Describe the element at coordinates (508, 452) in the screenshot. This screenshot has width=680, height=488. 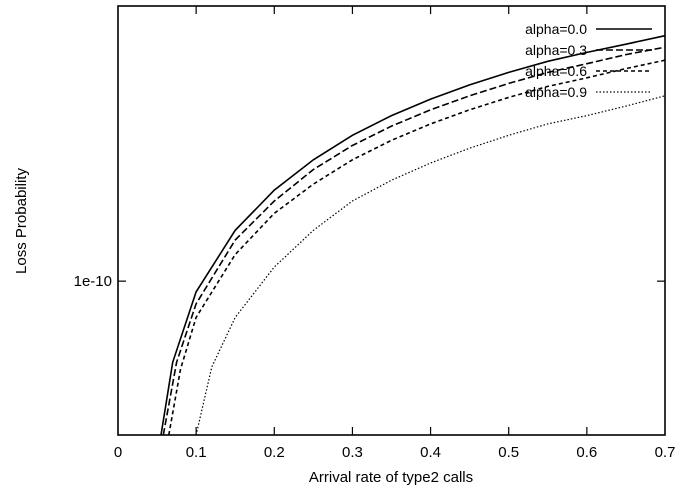
I see `x-tick-label: 0.5` at that location.